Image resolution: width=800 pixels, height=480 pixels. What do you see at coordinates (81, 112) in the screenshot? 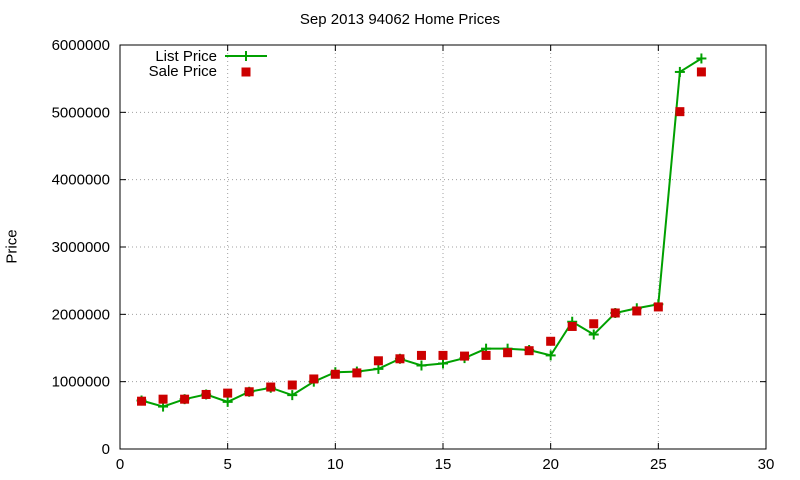
I see `y-tick-label: 5000000` at bounding box center [81, 112].